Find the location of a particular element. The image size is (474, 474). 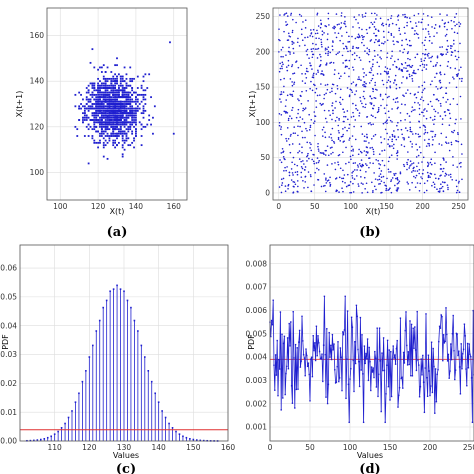

panel-c-bar-cap is located at coordinates (200, 440).